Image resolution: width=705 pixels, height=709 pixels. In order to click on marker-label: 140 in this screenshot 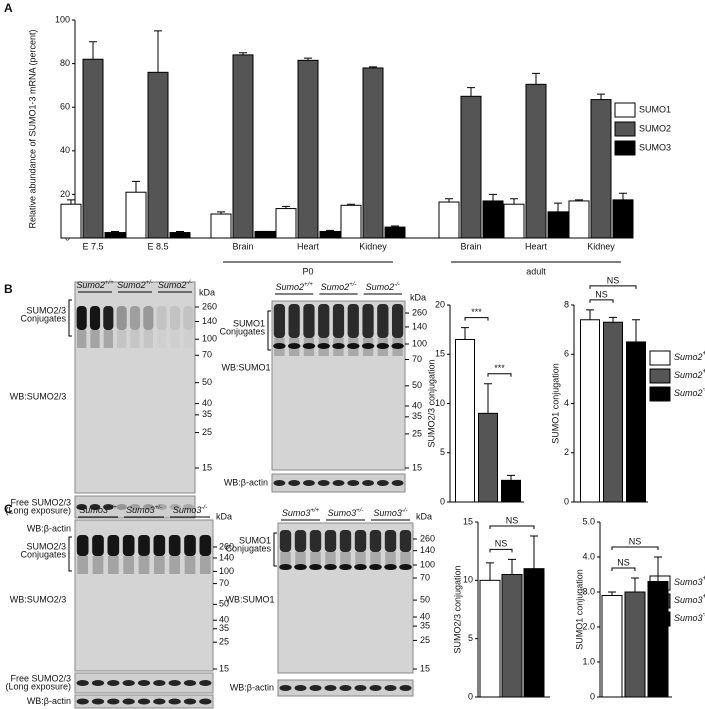, I will do `click(427, 550)`.